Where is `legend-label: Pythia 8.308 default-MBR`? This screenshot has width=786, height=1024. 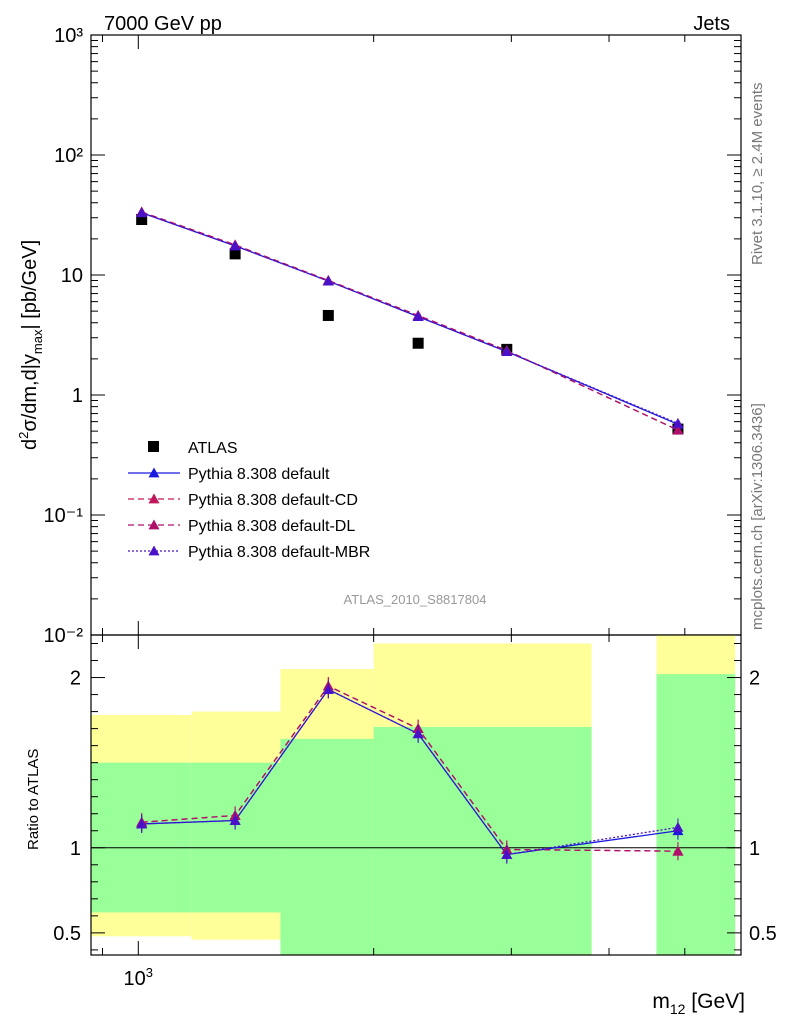 legend-label: Pythia 8.308 default-MBR is located at coordinates (279, 552).